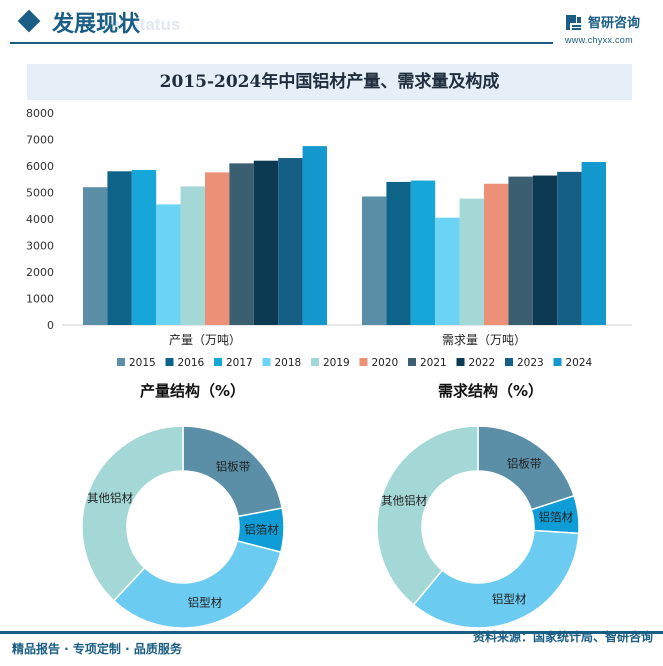 This screenshot has height=666, width=663. I want to click on section-title: 发展现状, so click(96, 24).